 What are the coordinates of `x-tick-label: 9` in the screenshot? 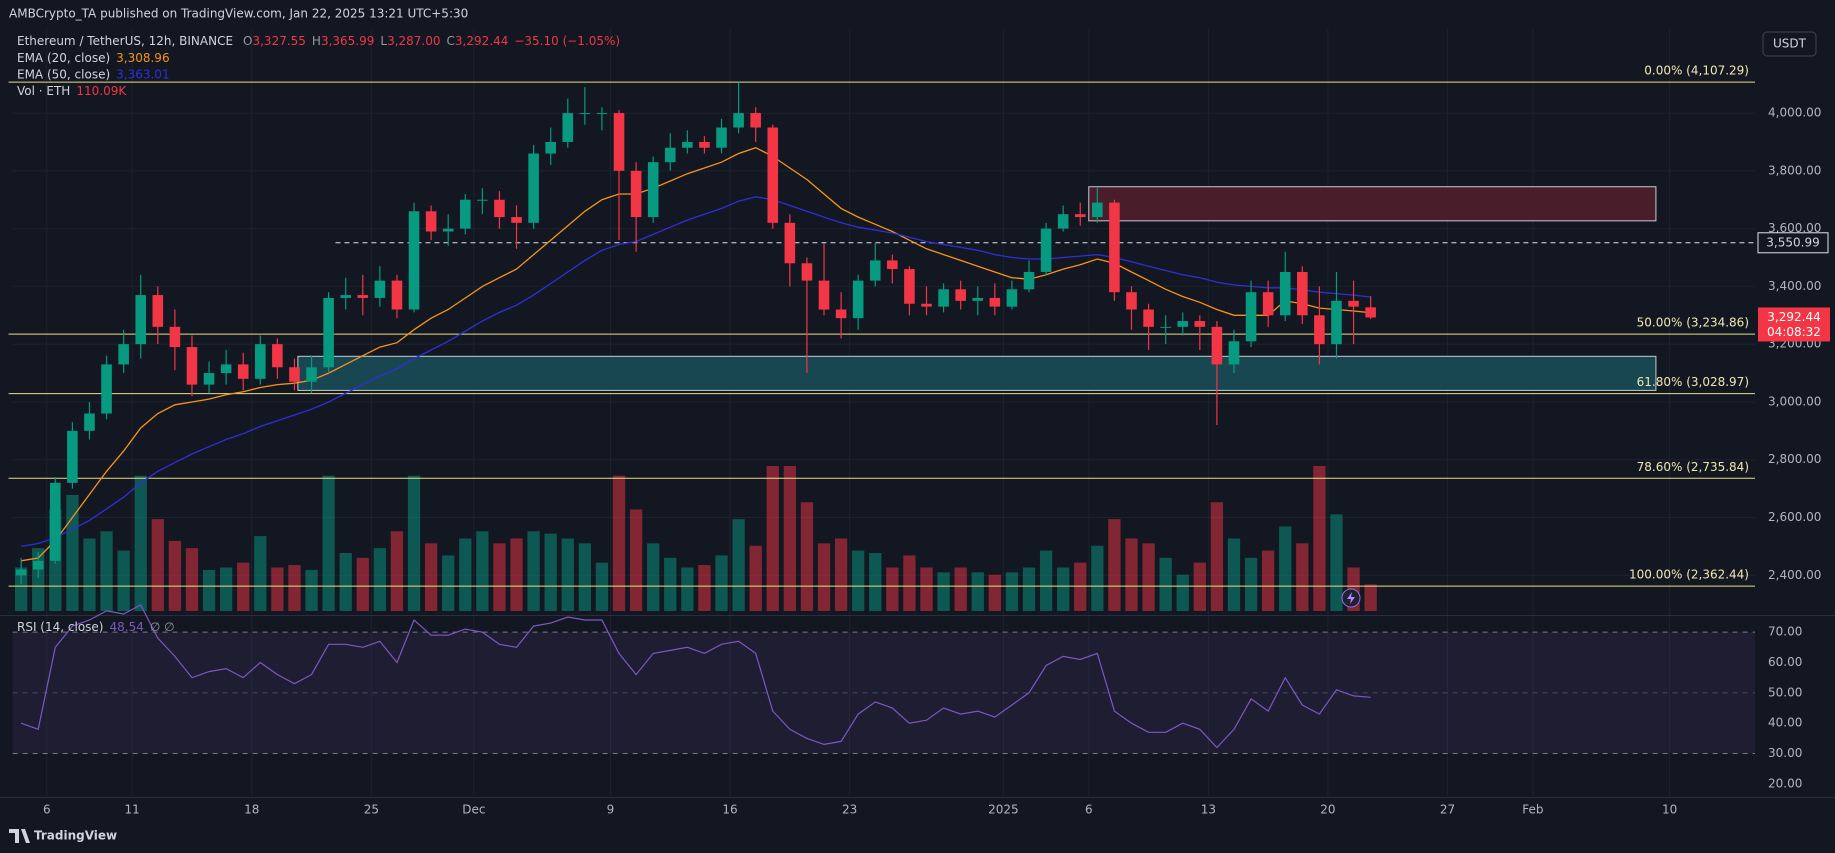 It's located at (611, 810).